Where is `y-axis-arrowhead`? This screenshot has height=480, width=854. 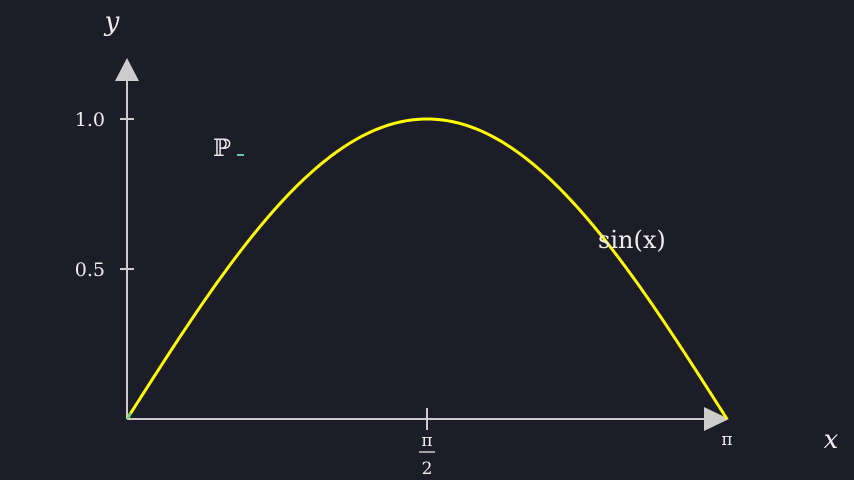
y-axis-arrowhead is located at coordinates (127, 69).